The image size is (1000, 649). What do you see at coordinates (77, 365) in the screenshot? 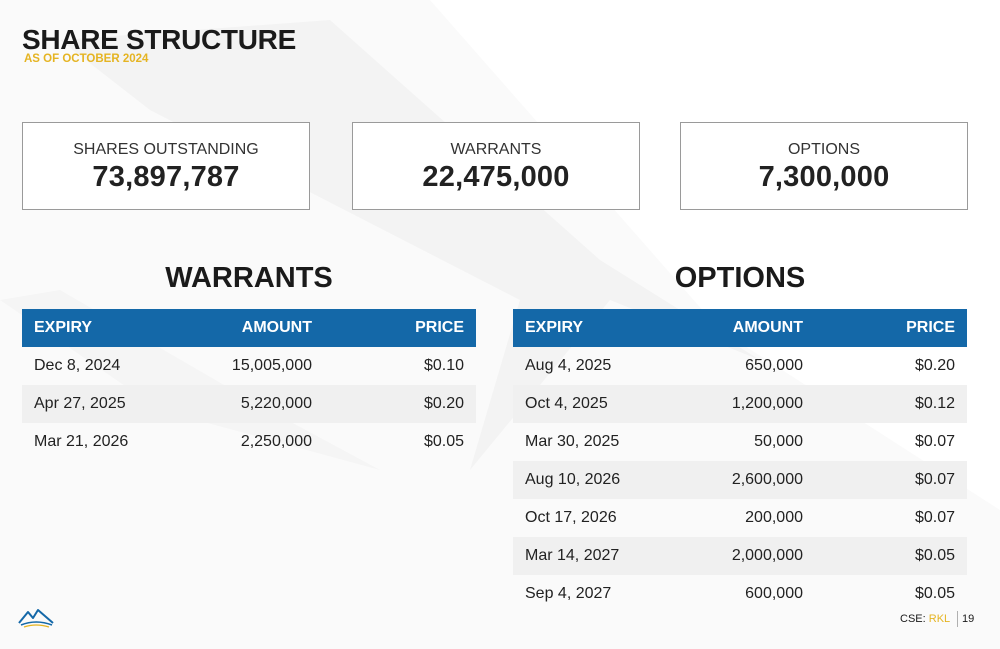
I see `cell-expiry: Dec 8, 2024` at bounding box center [77, 365].